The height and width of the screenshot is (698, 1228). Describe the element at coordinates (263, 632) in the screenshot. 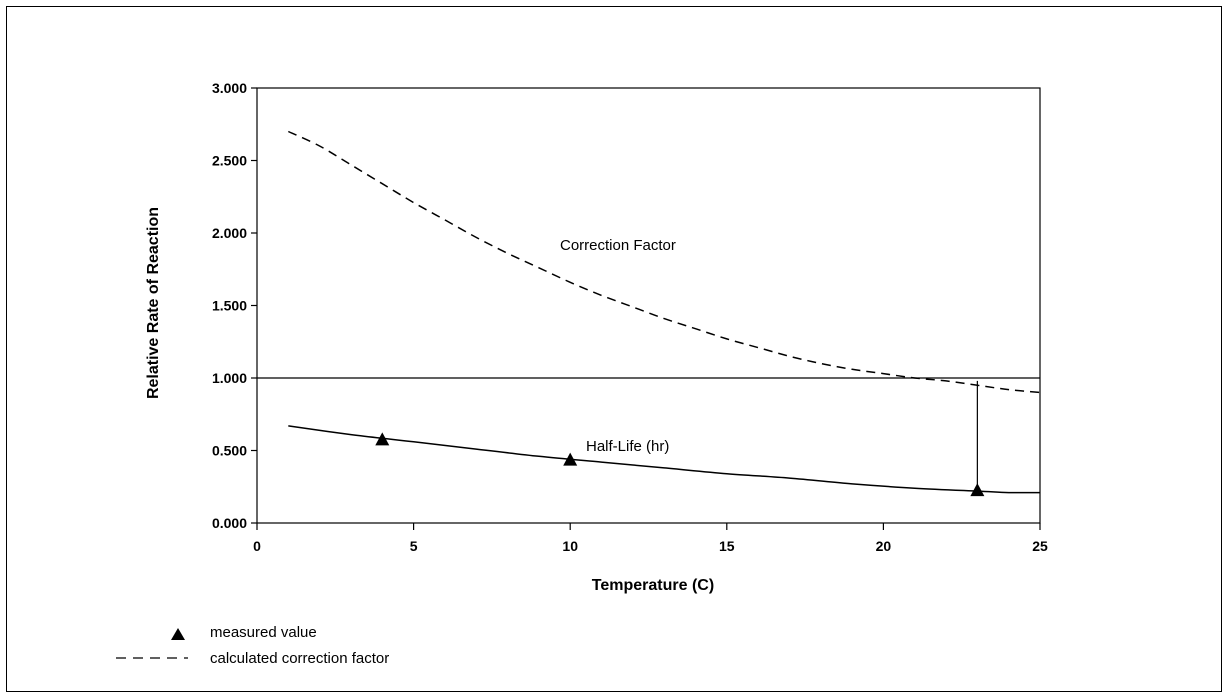

I see `legend-label-measured: measured value` at that location.